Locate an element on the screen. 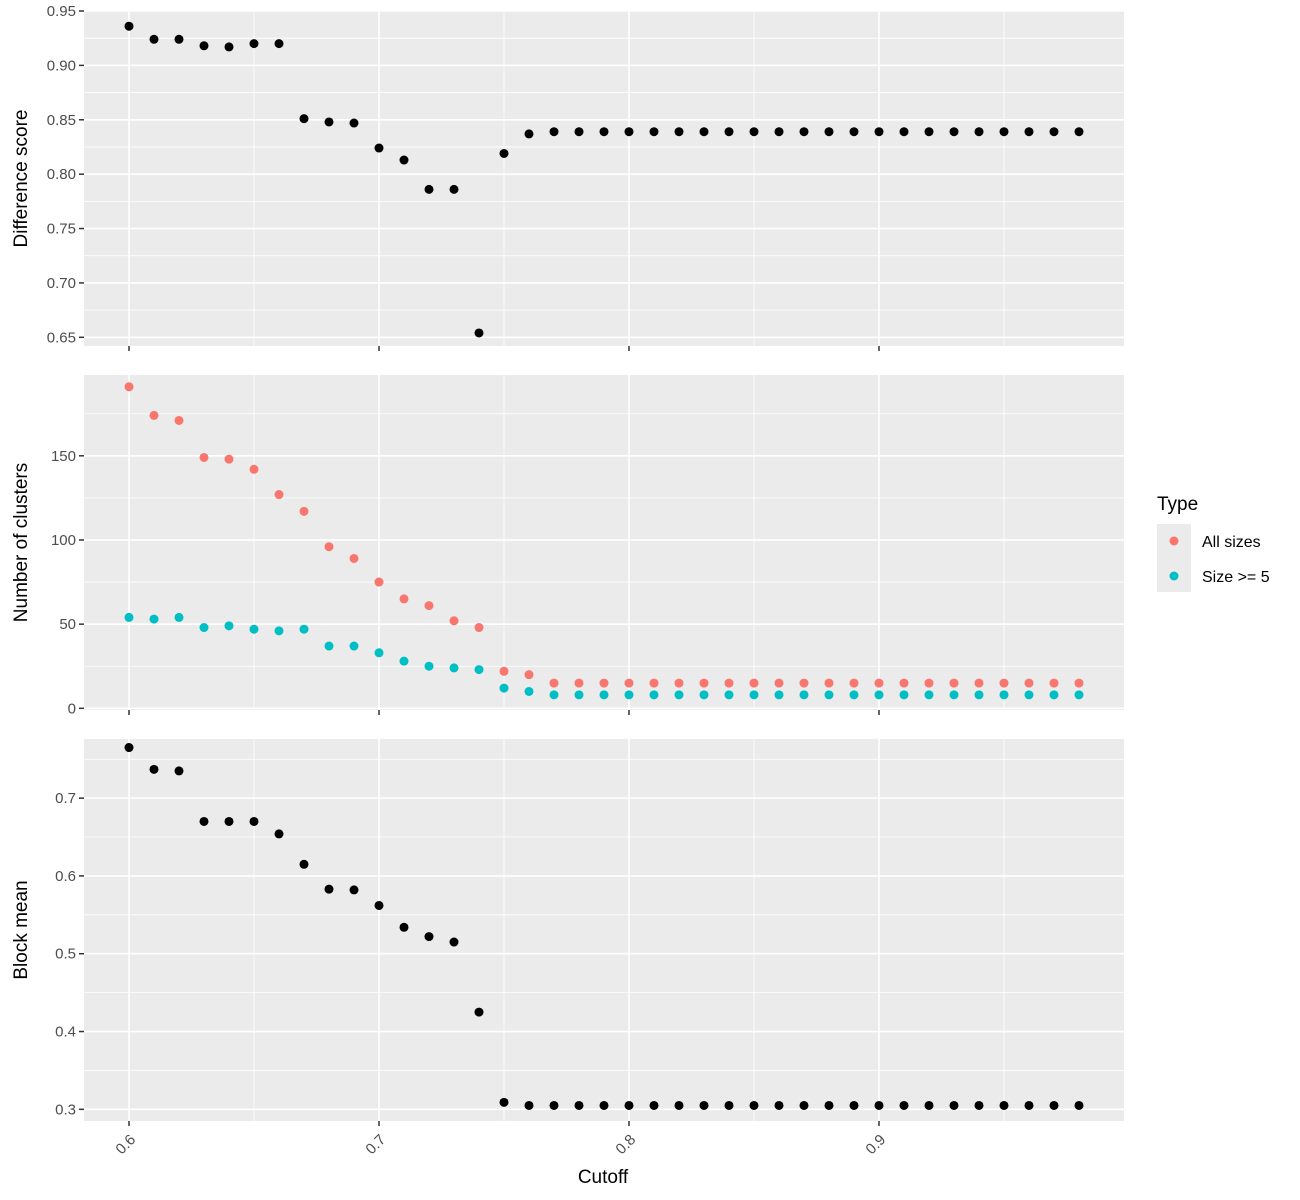 The image size is (1300, 1200). x-tick-label: 0.9 is located at coordinates (875, 1144).